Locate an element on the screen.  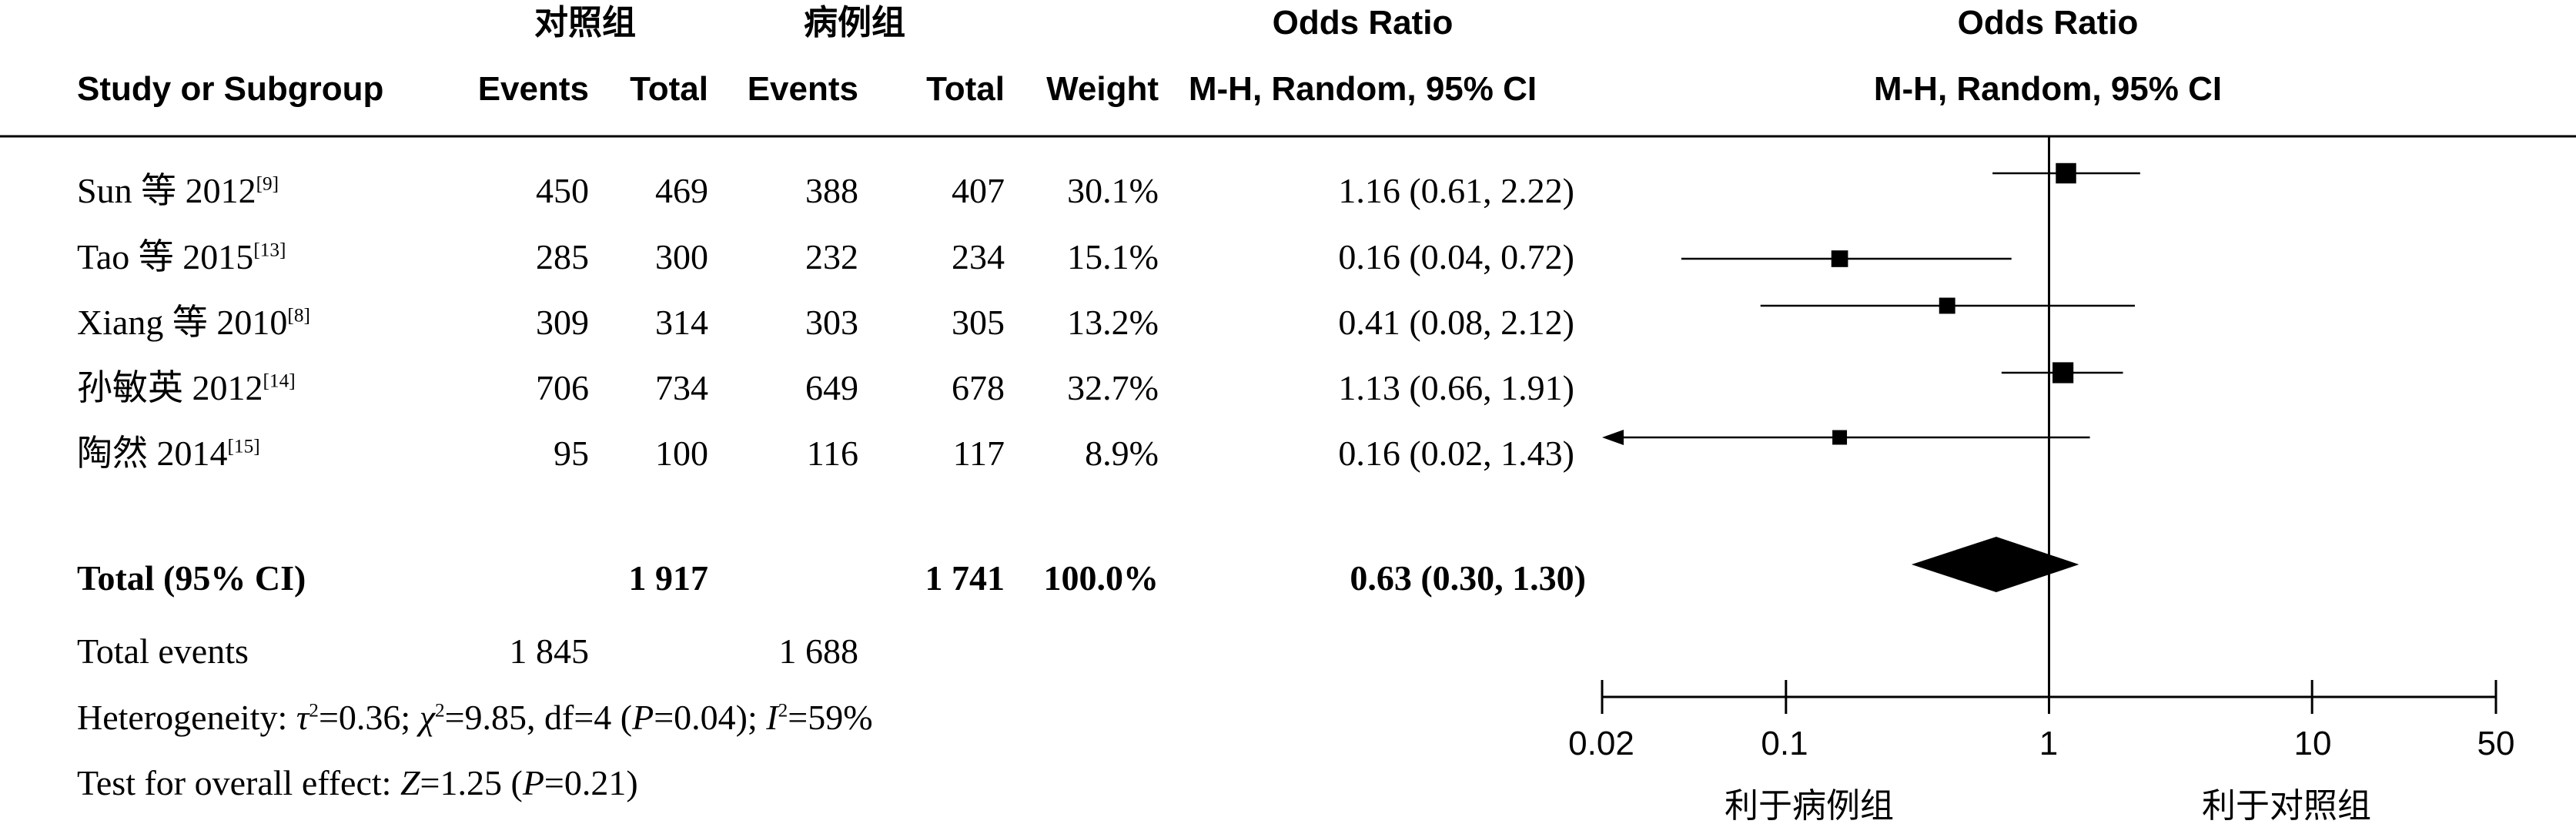
ci-arrow is located at coordinates (1613, 437).